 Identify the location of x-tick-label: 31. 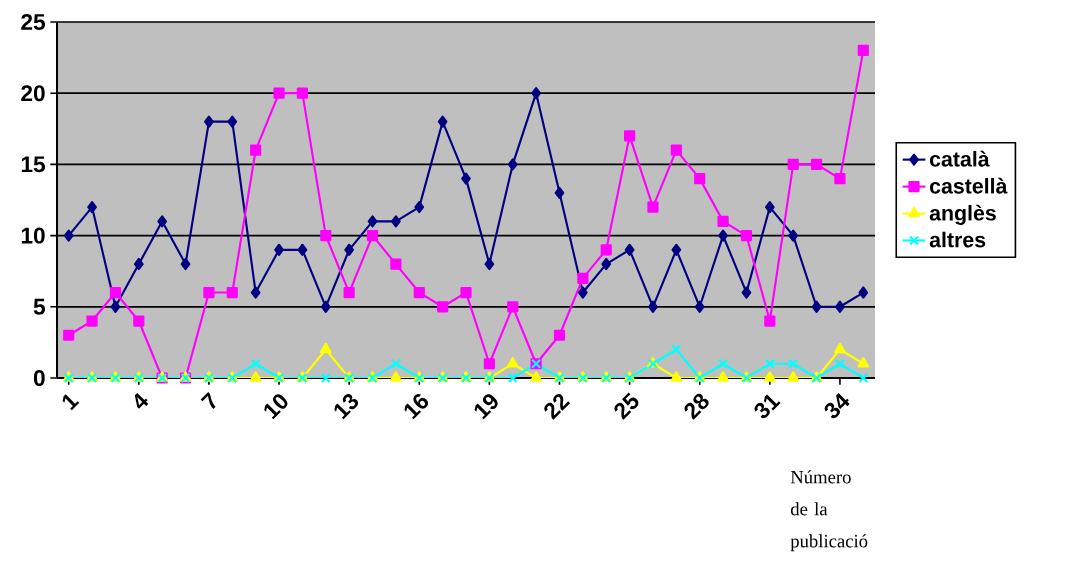
(767, 406).